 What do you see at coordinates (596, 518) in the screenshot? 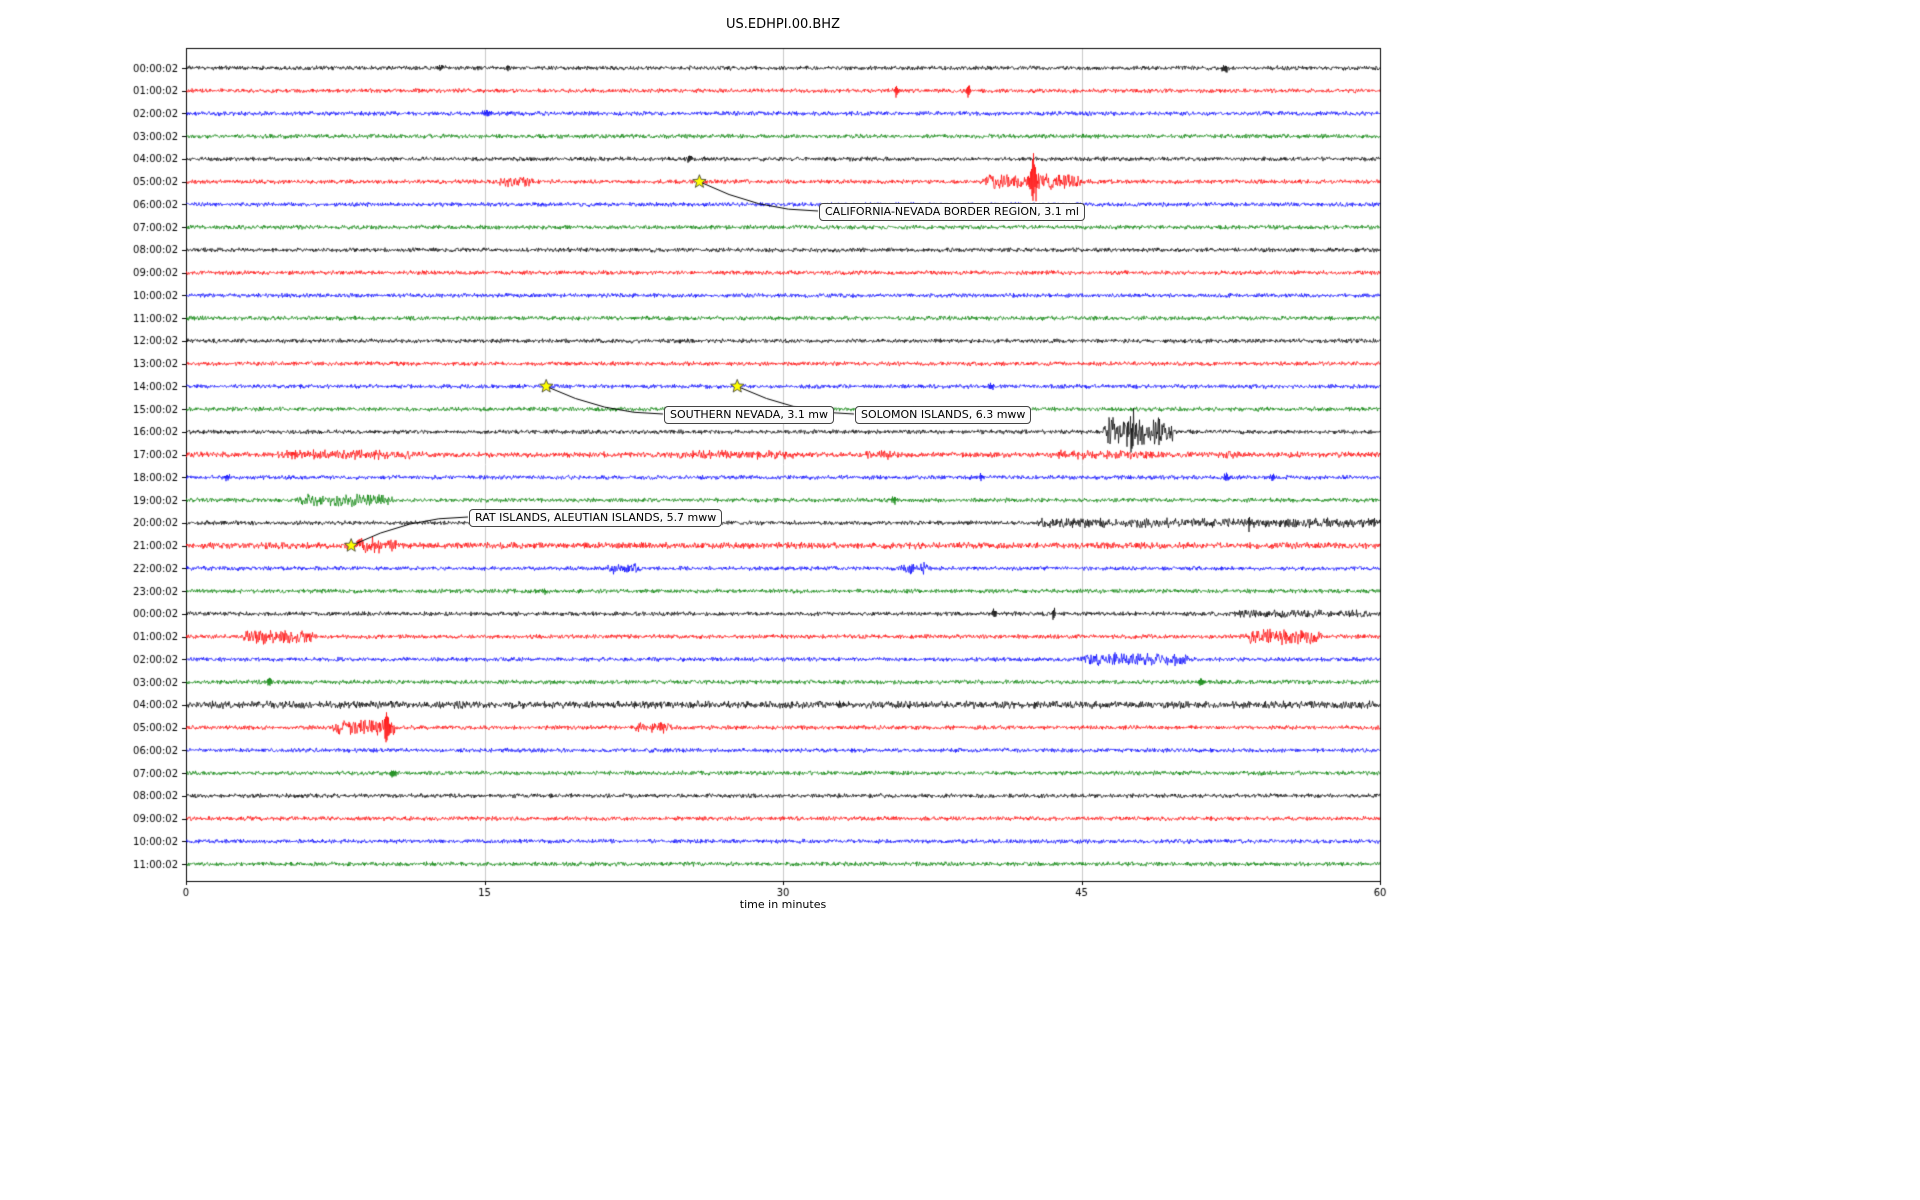
I see `event-callout-rat-islands: RAT ISLANDS, ALEUTIAN ISLANDS, 5.7 mww` at bounding box center [596, 518].